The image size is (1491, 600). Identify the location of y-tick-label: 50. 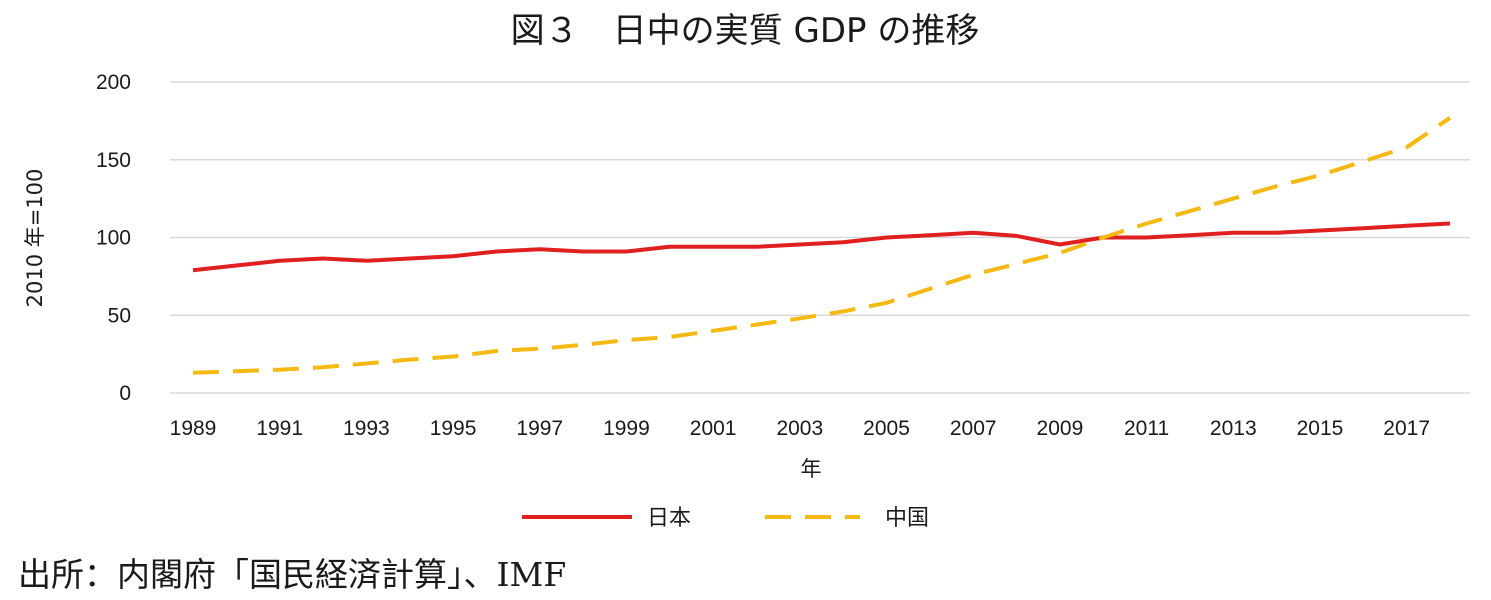
(119, 315).